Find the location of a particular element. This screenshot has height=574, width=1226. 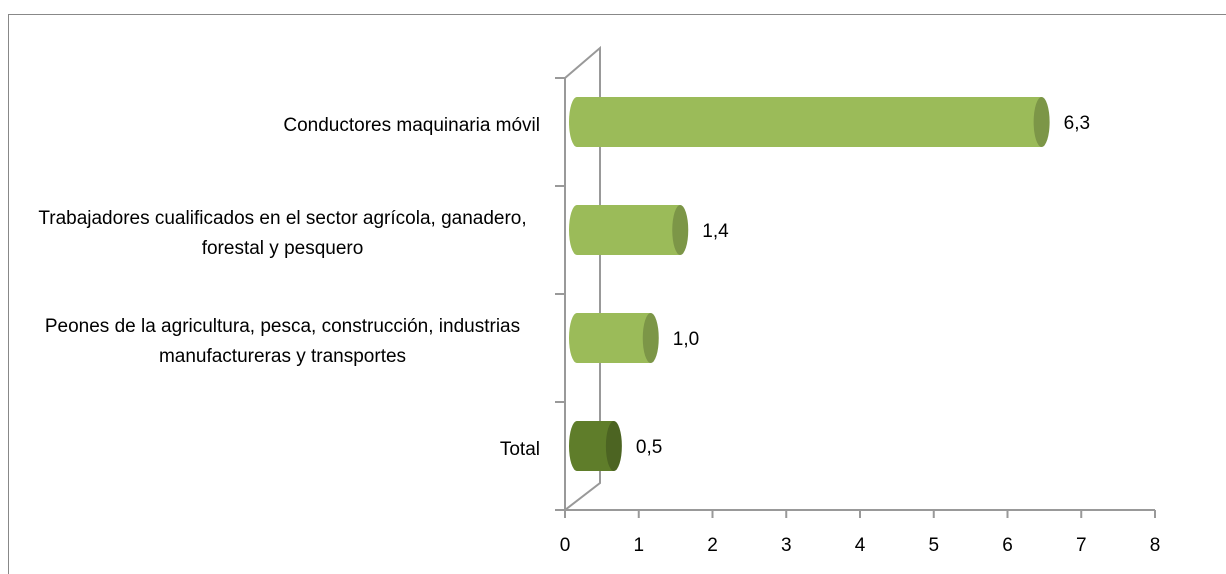

x-tick-label: 7 is located at coordinates (1081, 545).